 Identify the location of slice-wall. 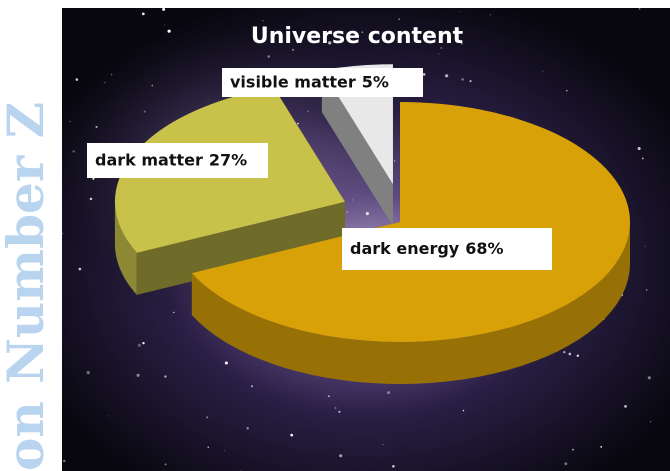
(125, 248).